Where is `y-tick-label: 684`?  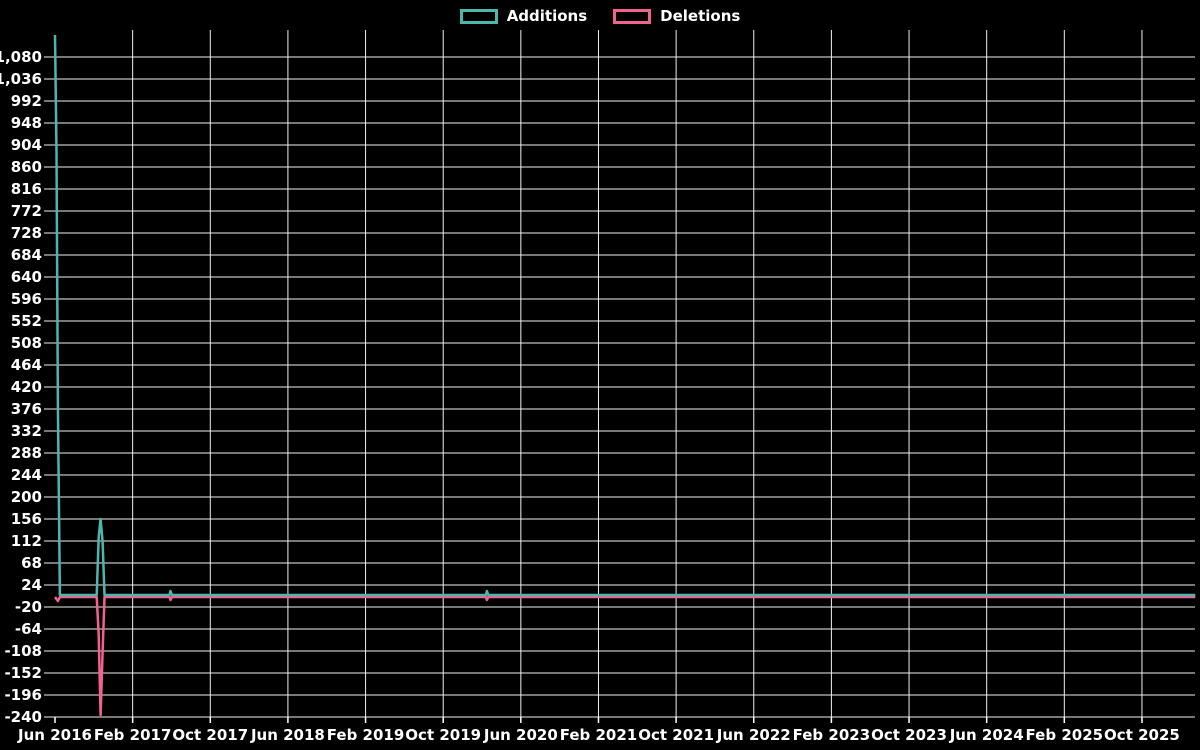
y-tick-label: 684 is located at coordinates (26, 255).